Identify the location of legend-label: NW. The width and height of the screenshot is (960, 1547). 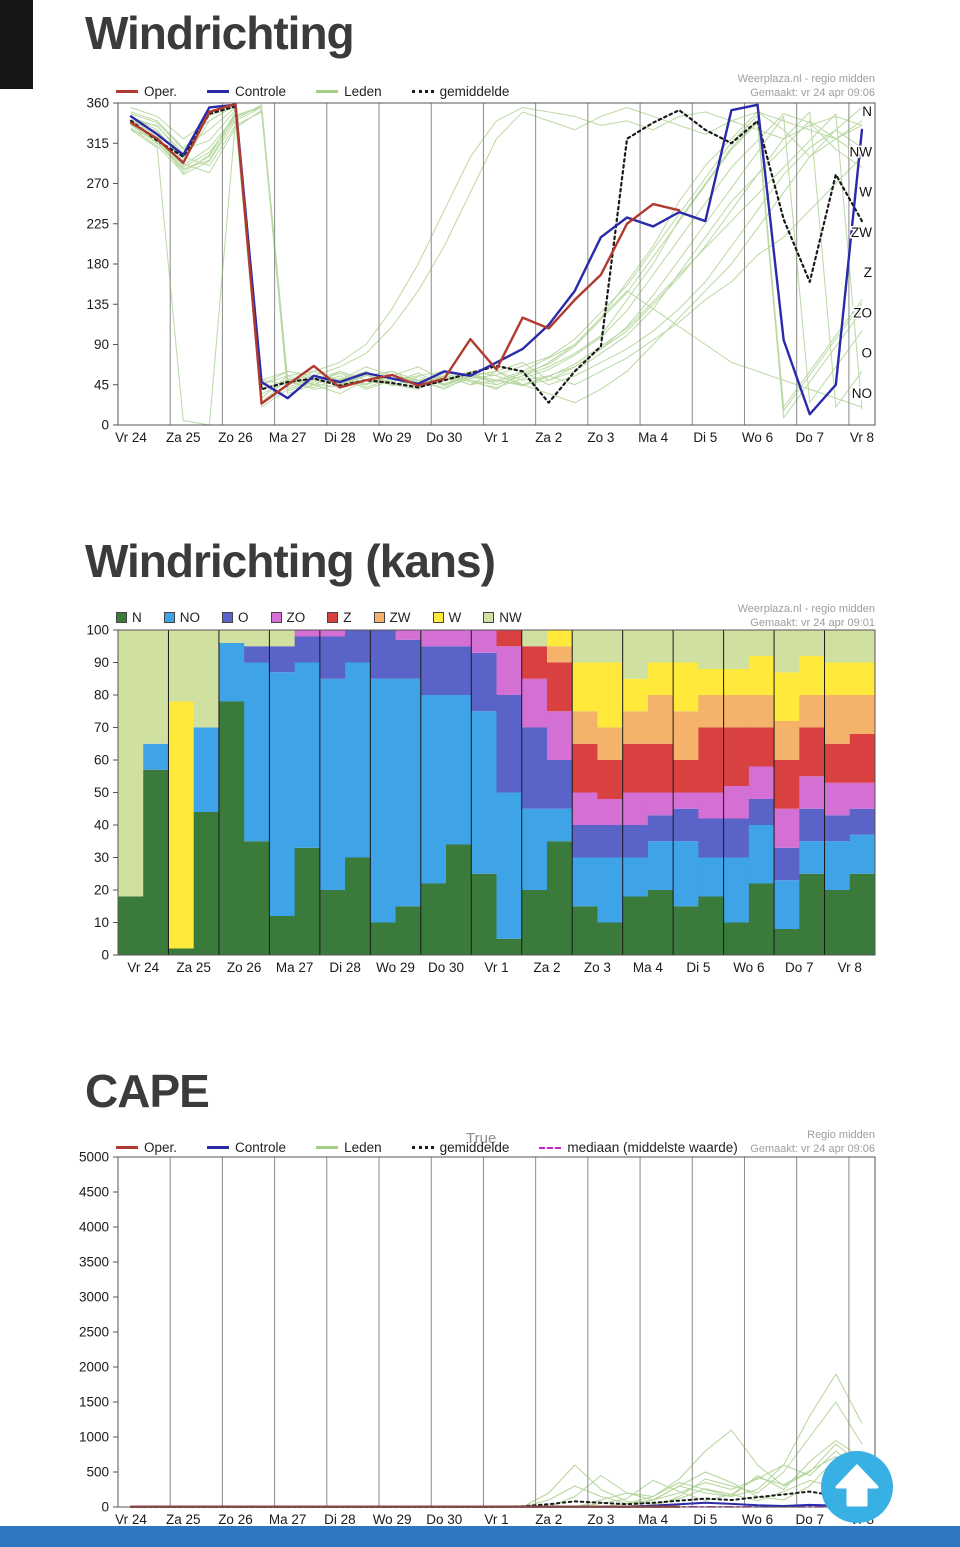
(510, 617).